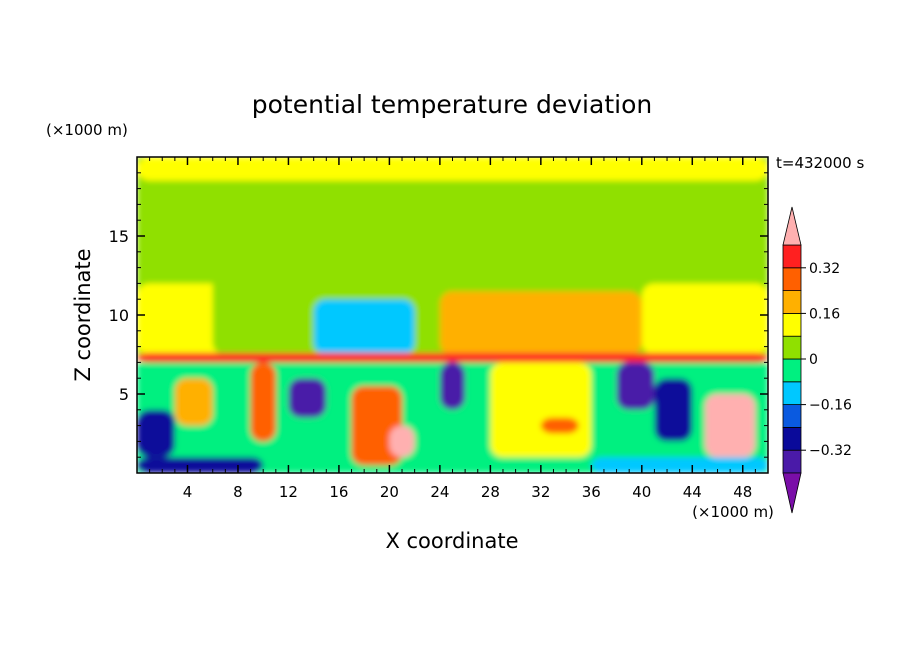 The image size is (904, 654). I want to click on y-axis-label: Z coordinate, so click(83, 314).